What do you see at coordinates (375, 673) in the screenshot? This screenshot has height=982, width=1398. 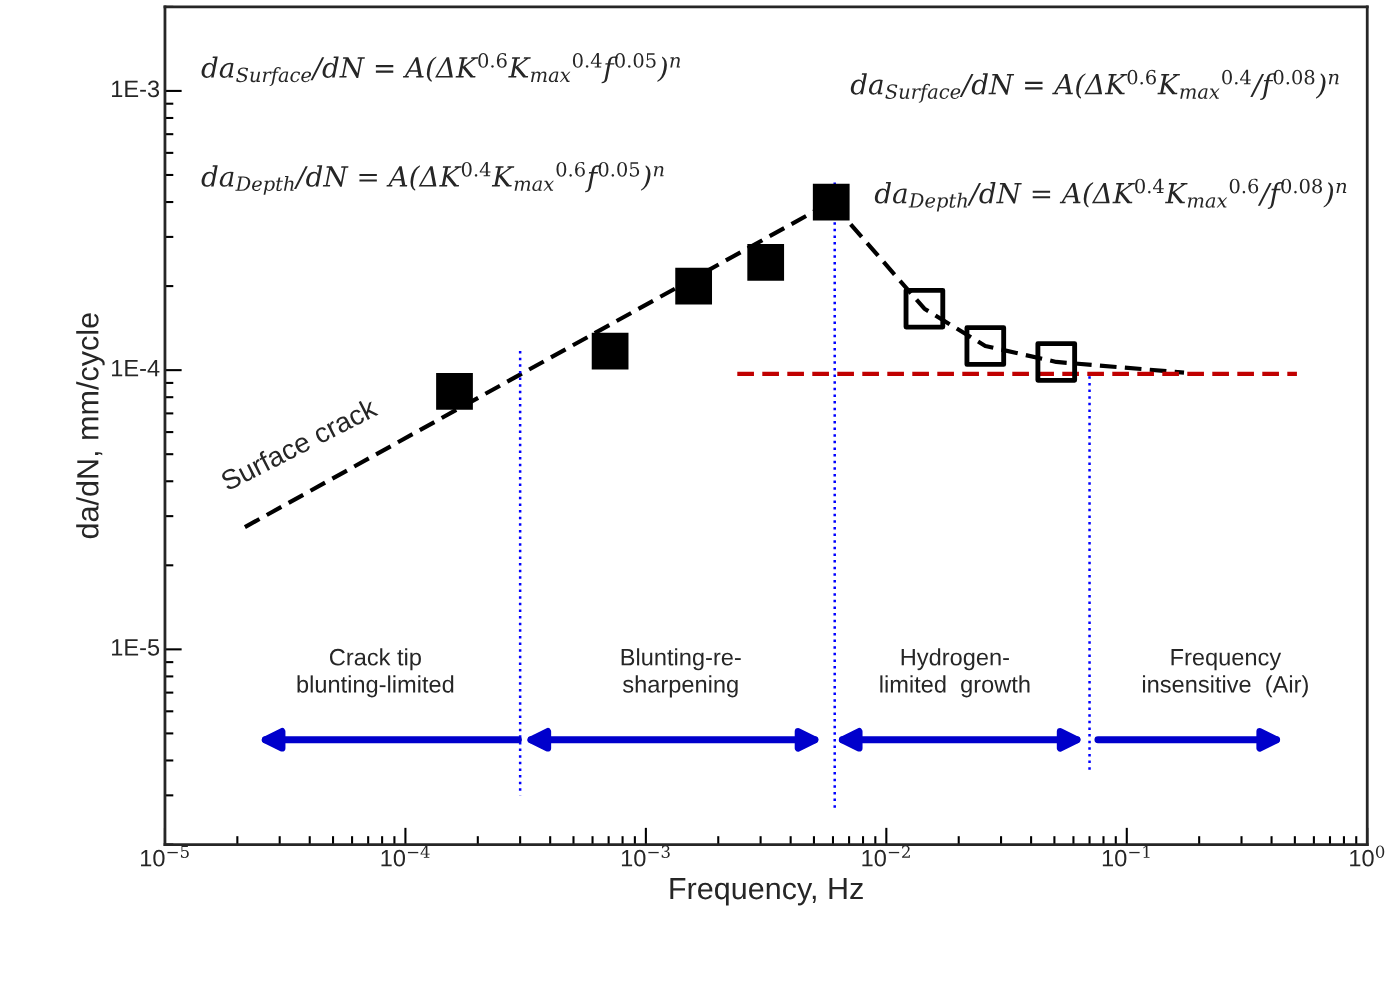 I see `annotation: Crack tip blunting-limited` at bounding box center [375, 673].